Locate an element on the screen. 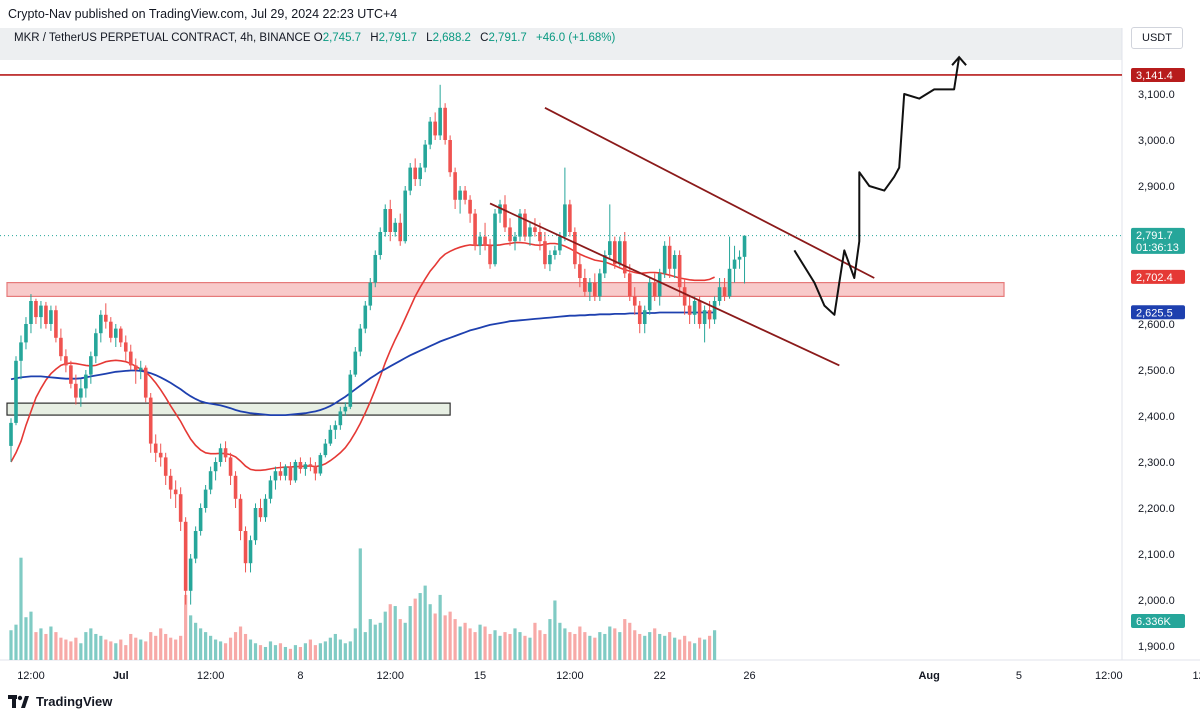  price-tick-label: 2,900.0 is located at coordinates (1156, 187).